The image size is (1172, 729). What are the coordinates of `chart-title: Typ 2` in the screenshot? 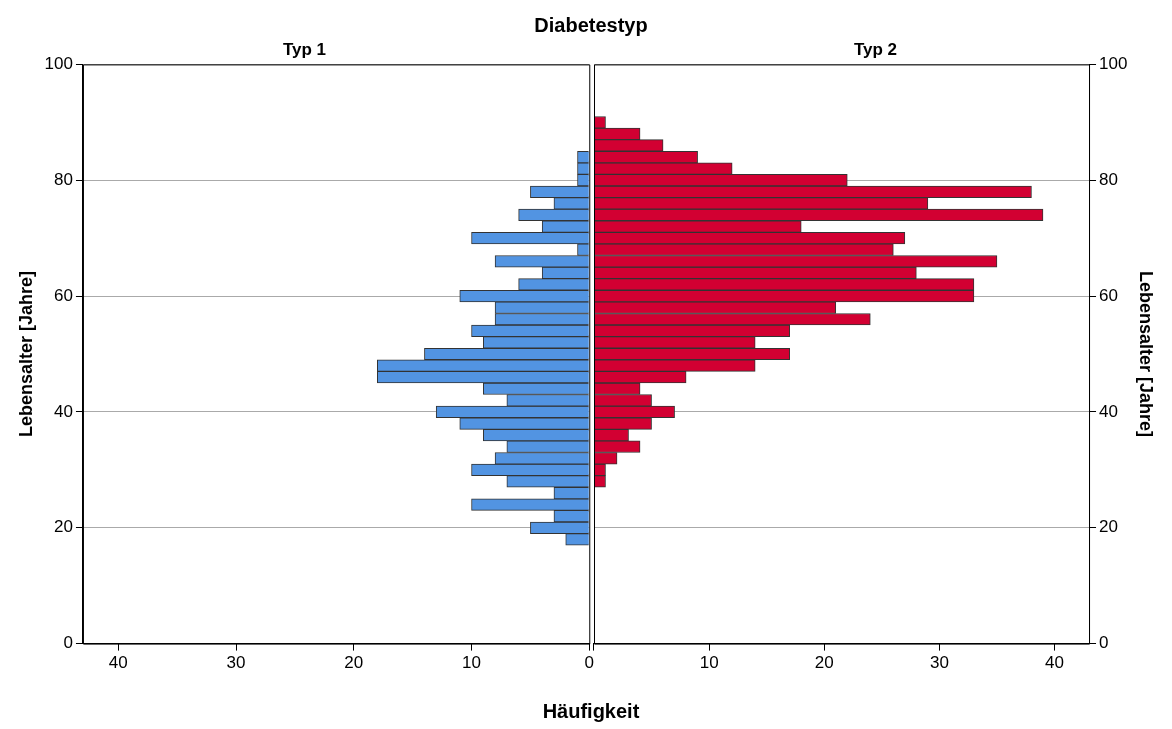 It's located at (875, 49).